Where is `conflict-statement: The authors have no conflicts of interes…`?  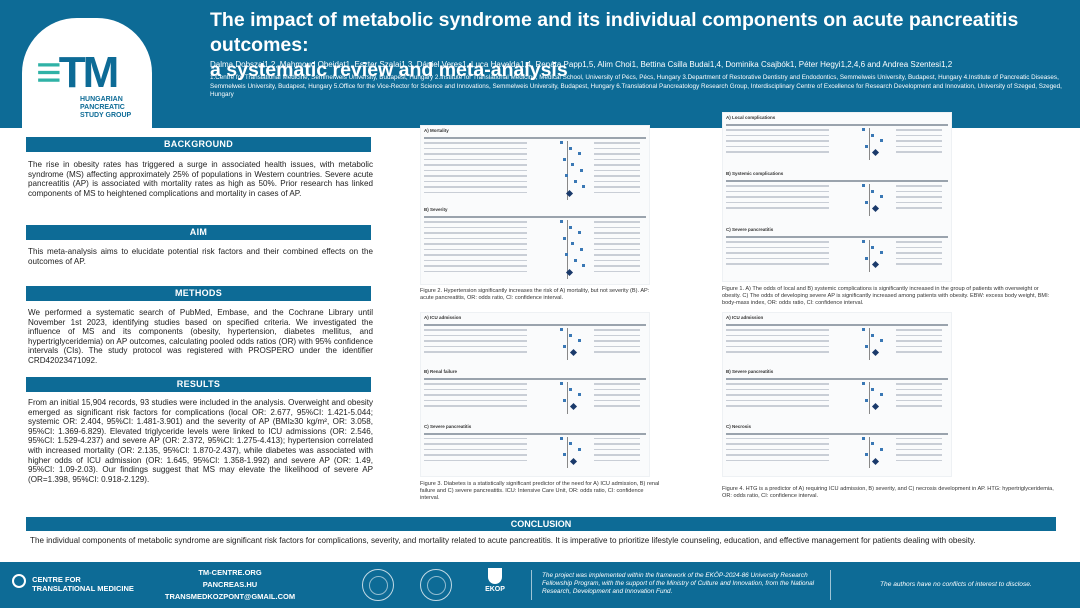 conflict-statement: The authors have no conflicts of interes… is located at coordinates (956, 584).